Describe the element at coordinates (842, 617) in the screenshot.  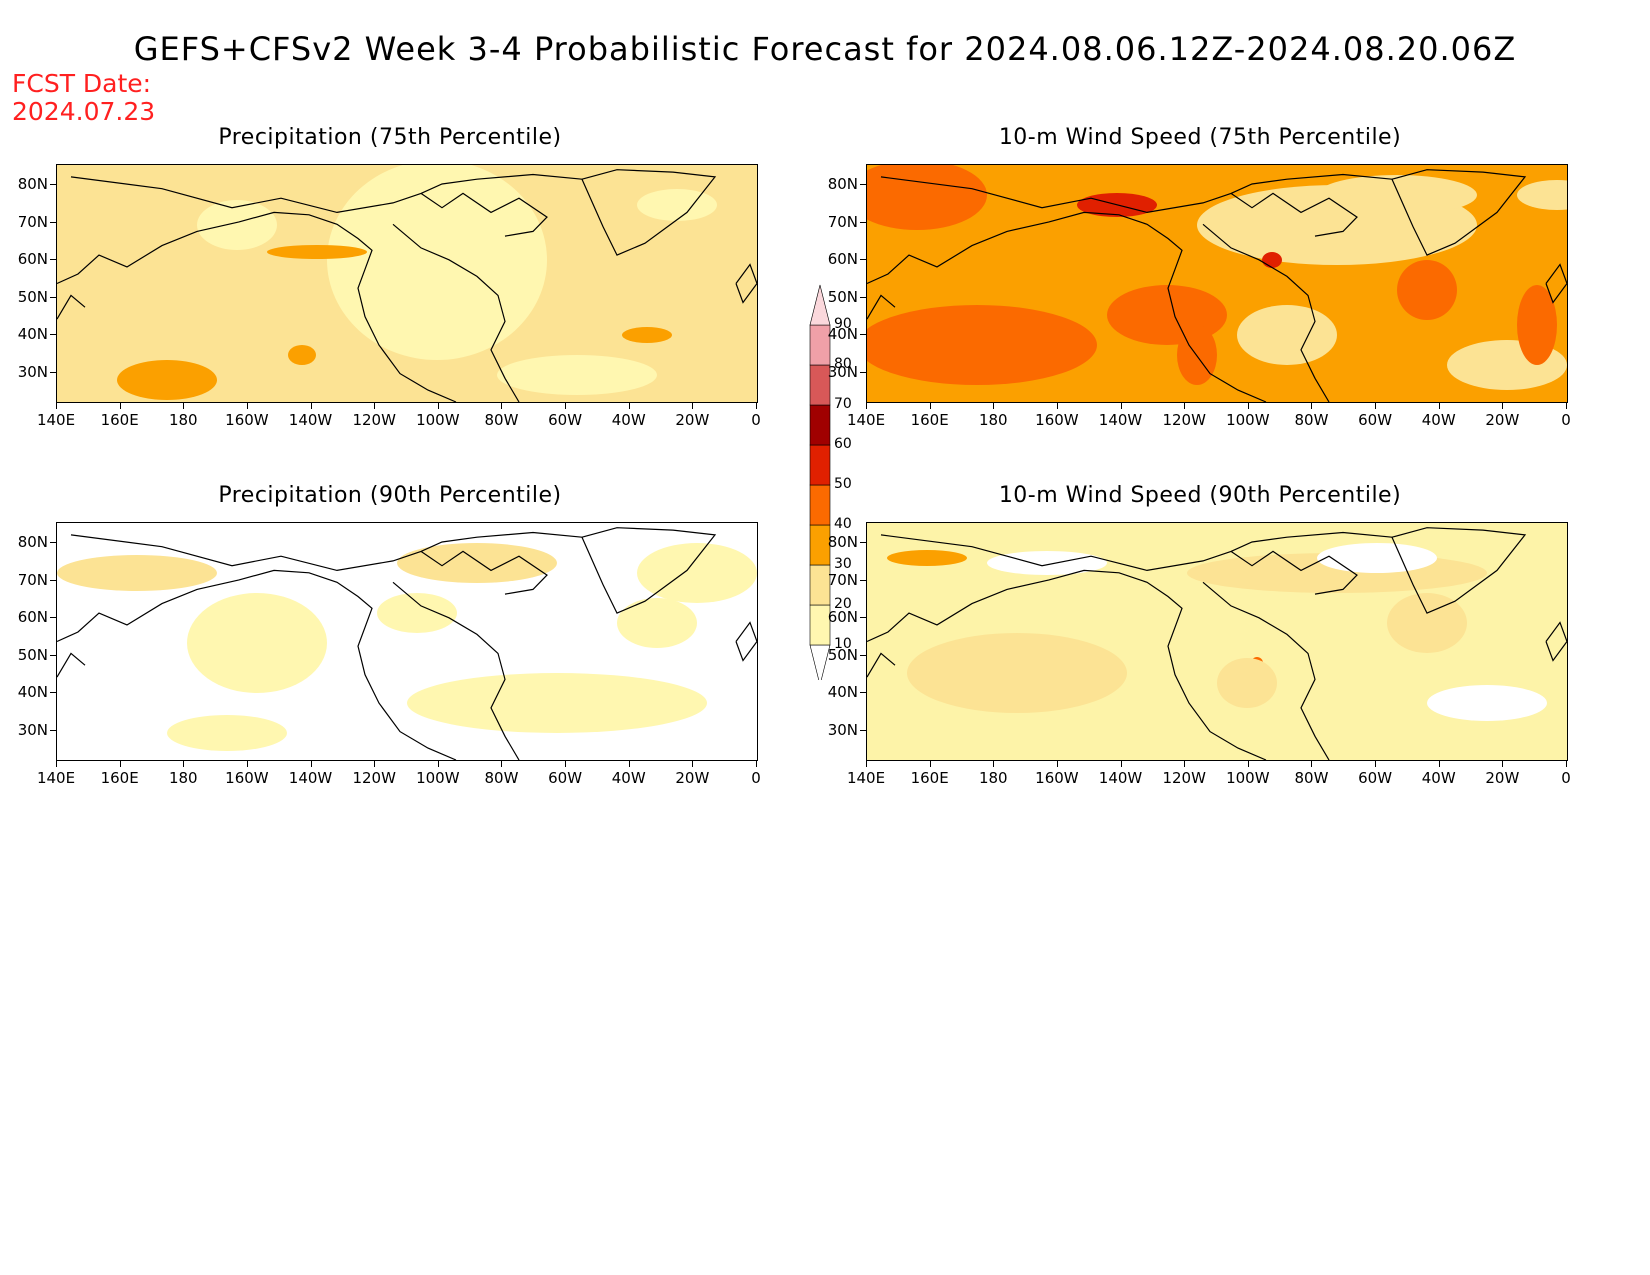
I see `lat-tick-label: 60N` at that location.